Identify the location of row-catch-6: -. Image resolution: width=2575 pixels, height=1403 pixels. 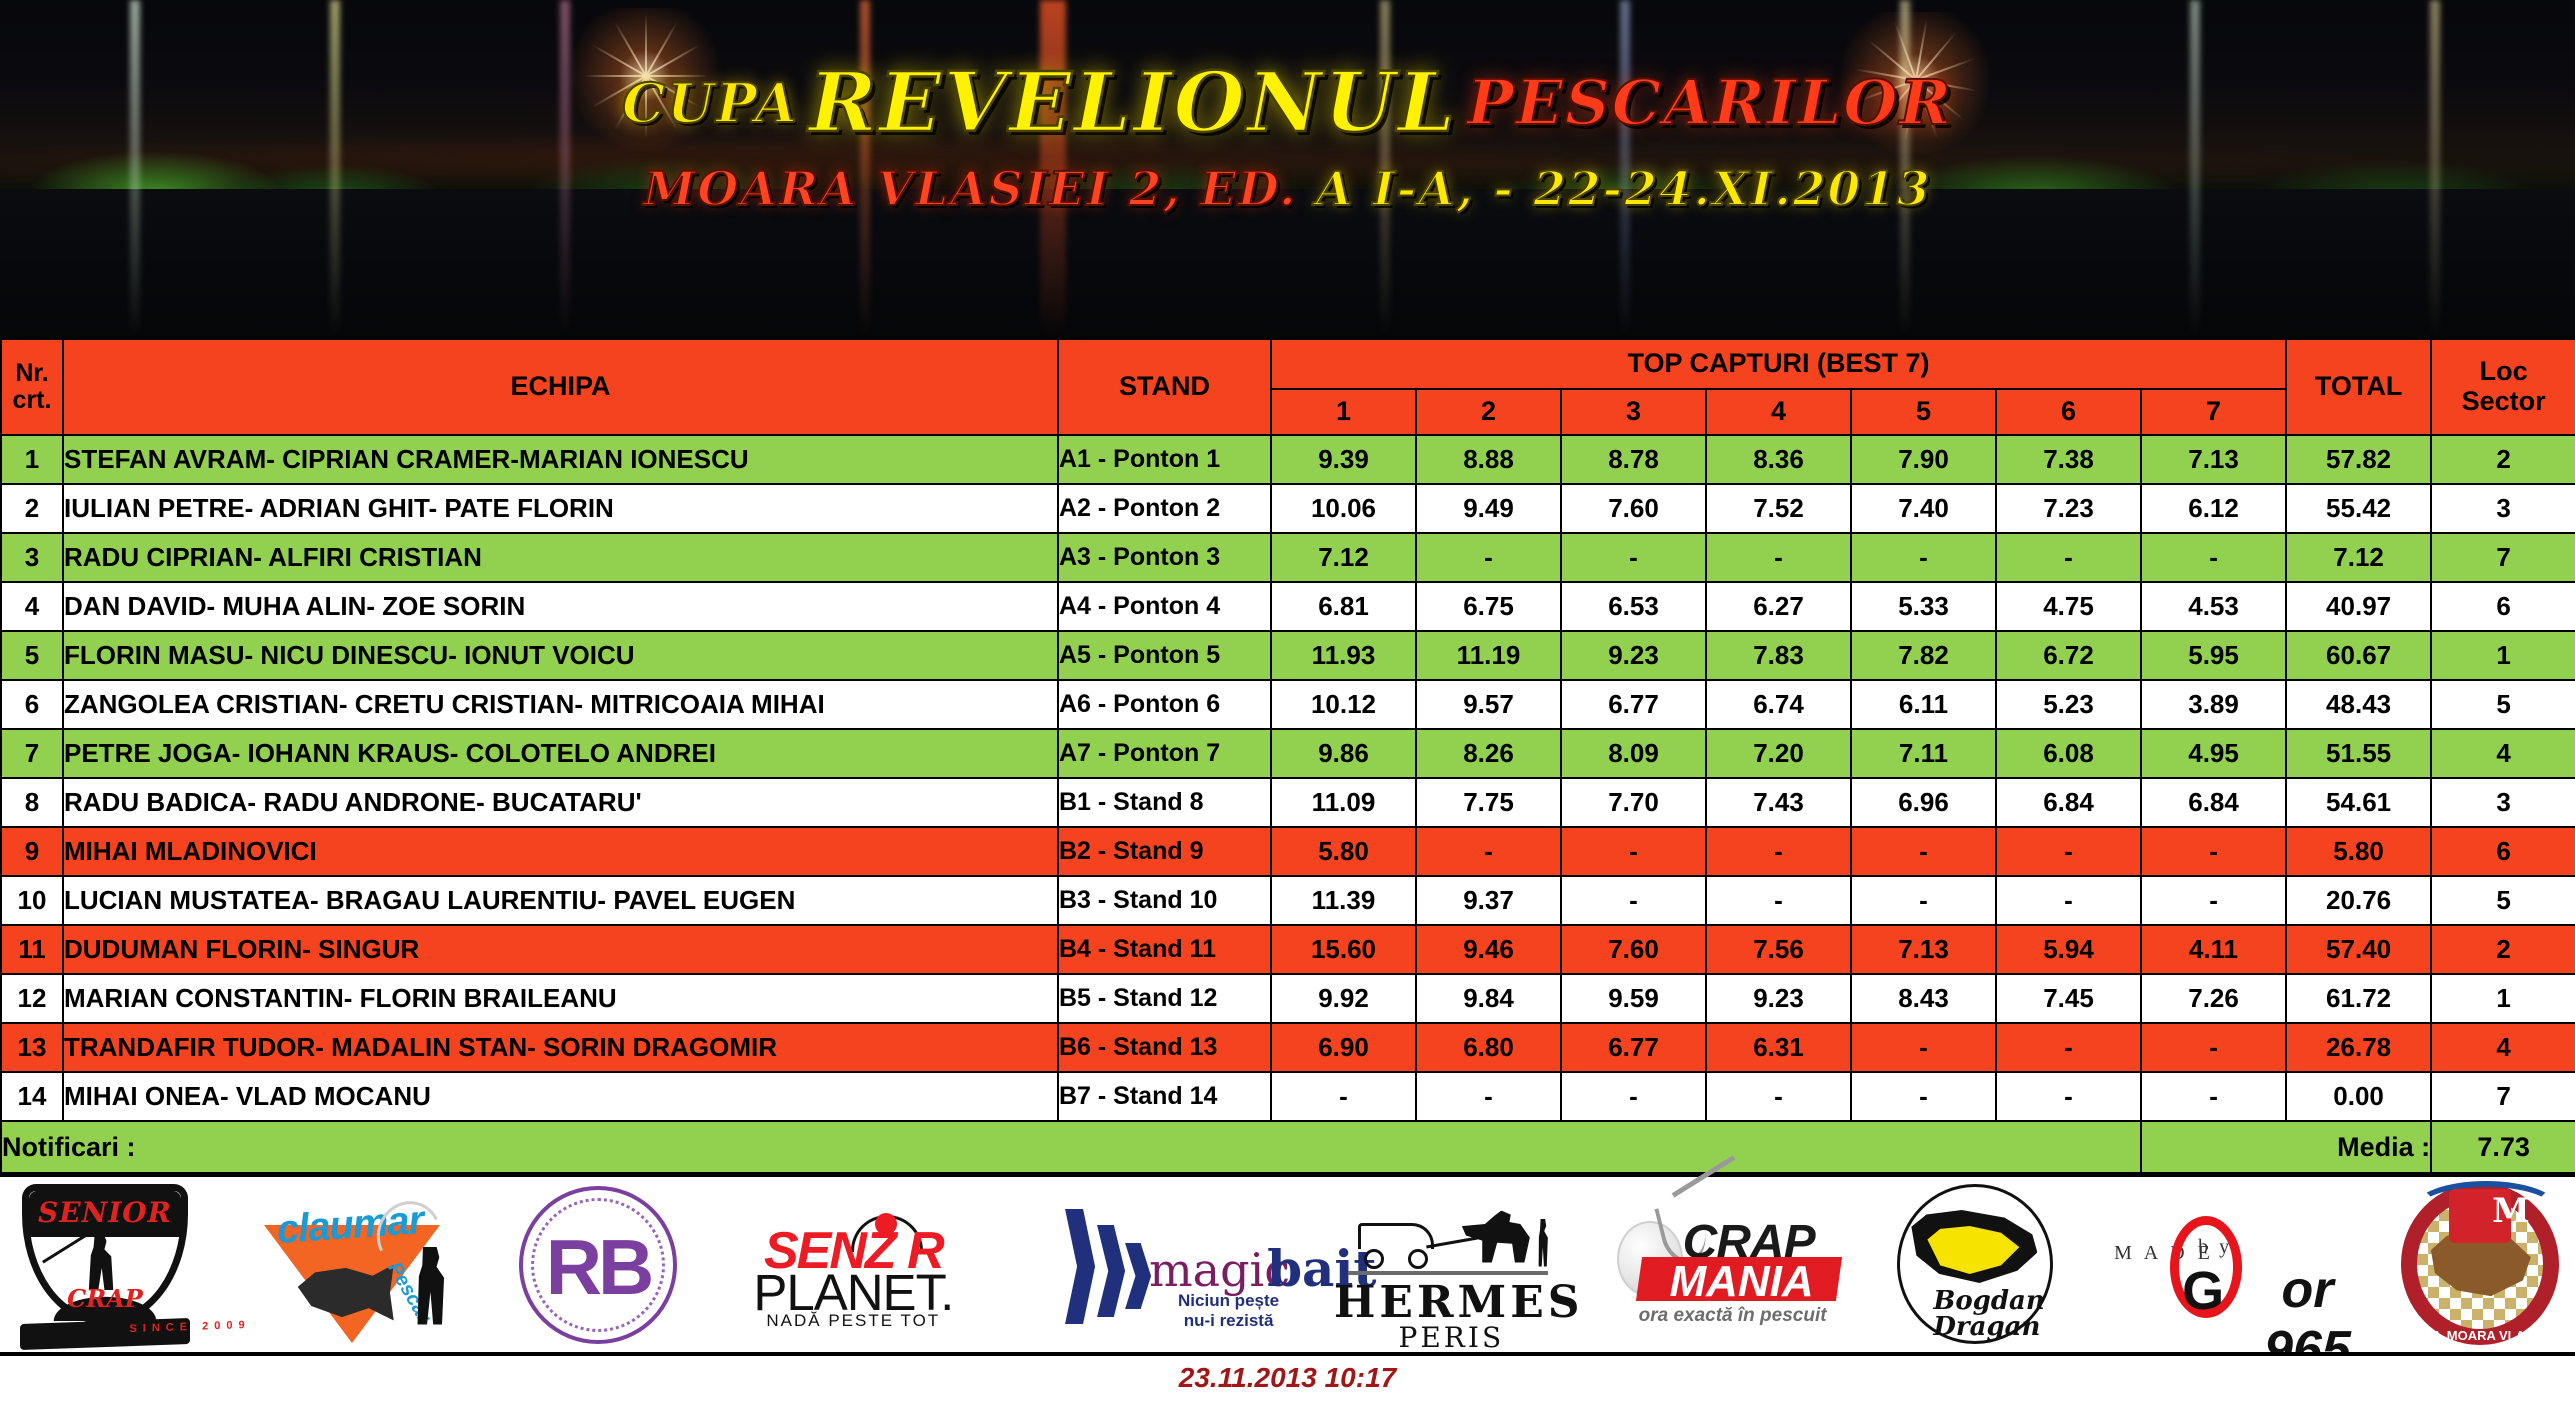
(2068, 1047).